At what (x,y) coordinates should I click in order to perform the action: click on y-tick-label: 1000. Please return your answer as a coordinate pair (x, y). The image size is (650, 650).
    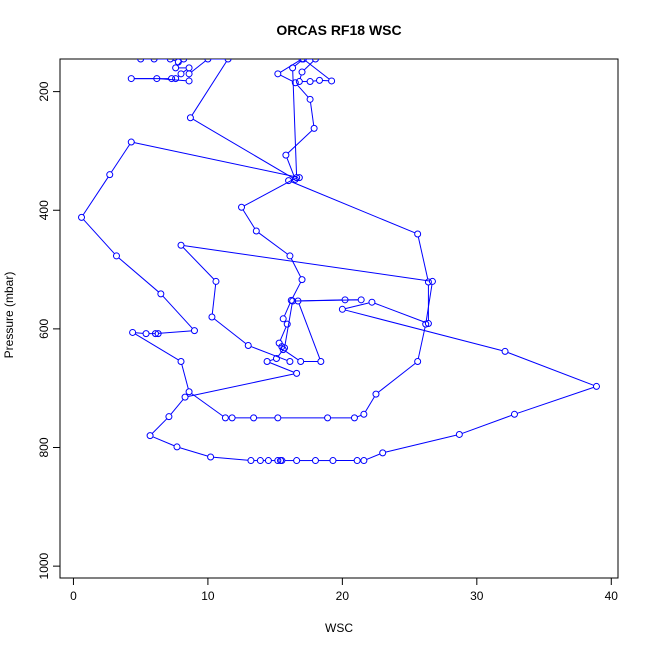
    Looking at the image, I should click on (44, 565).